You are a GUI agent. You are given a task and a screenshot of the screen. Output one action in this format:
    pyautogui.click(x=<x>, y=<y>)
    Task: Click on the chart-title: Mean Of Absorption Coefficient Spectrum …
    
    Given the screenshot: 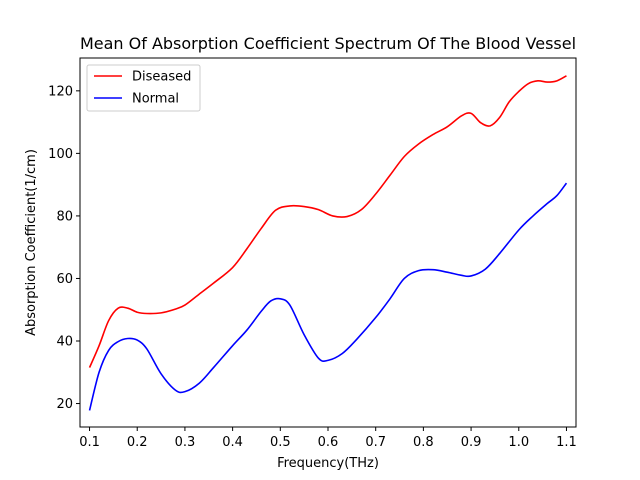 What is the action you would take?
    pyautogui.click(x=328, y=43)
    